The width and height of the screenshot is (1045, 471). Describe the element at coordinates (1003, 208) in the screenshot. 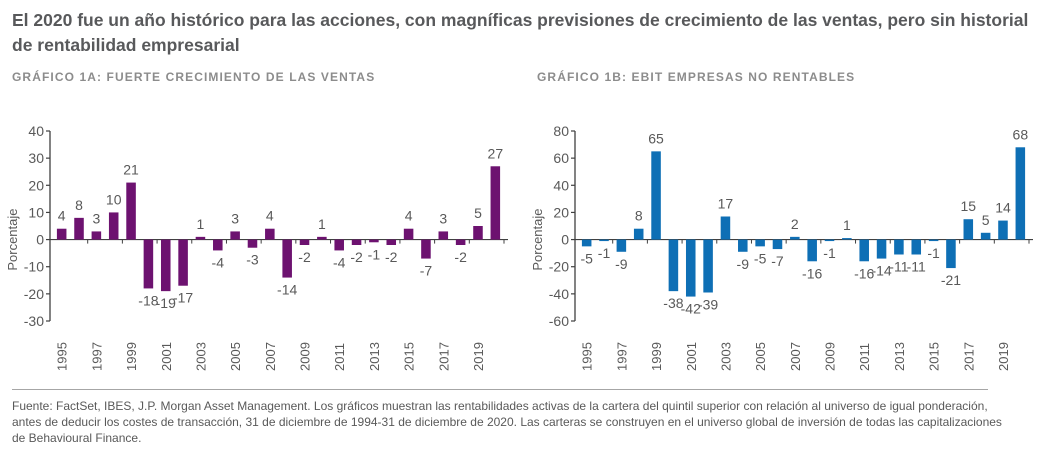

I see `chart-1b-data-label: 14` at that location.